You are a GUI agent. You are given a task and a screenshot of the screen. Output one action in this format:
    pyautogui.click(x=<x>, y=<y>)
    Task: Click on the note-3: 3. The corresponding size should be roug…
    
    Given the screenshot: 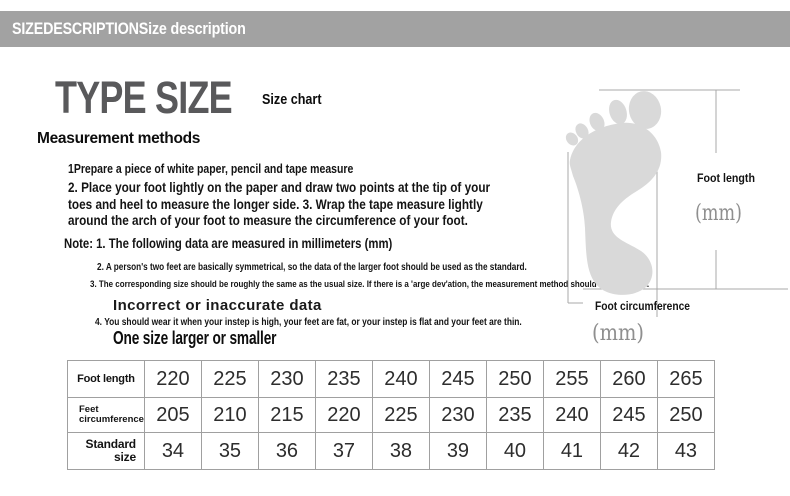 What is the action you would take?
    pyautogui.click(x=370, y=284)
    